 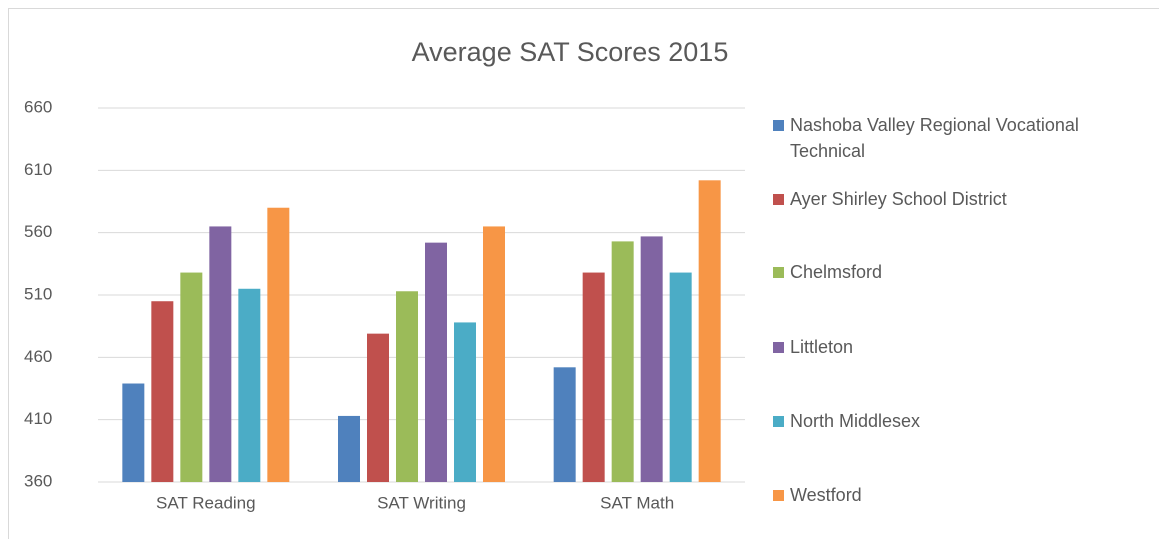 I want to click on chart-title: Average SAT Scores 2015, so click(x=570, y=52).